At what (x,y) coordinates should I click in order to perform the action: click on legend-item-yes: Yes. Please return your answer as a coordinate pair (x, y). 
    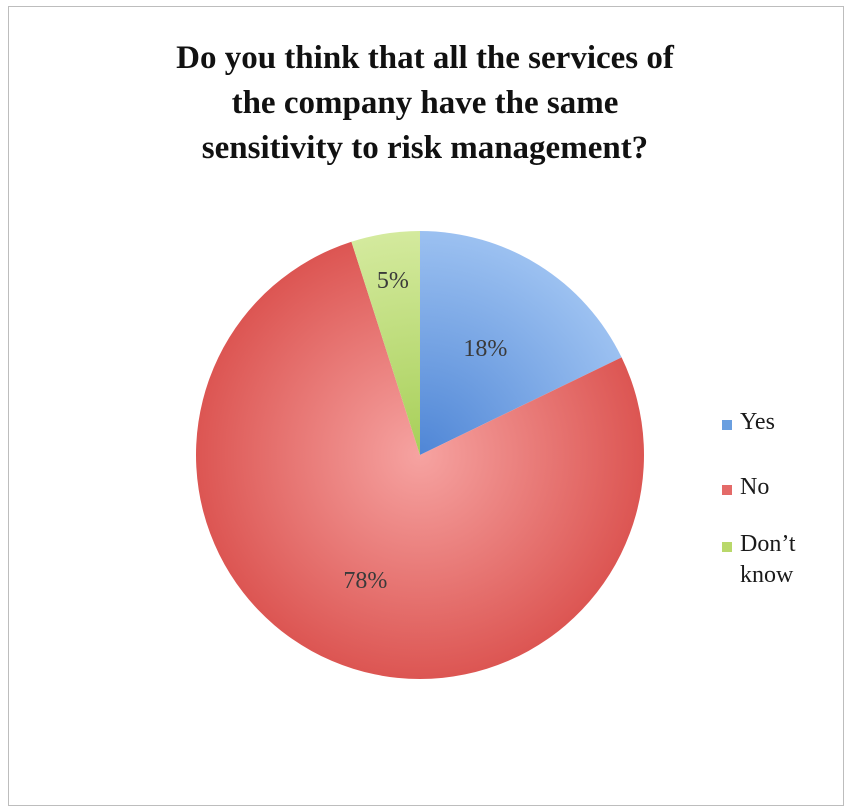
    Looking at the image, I should click on (782, 422).